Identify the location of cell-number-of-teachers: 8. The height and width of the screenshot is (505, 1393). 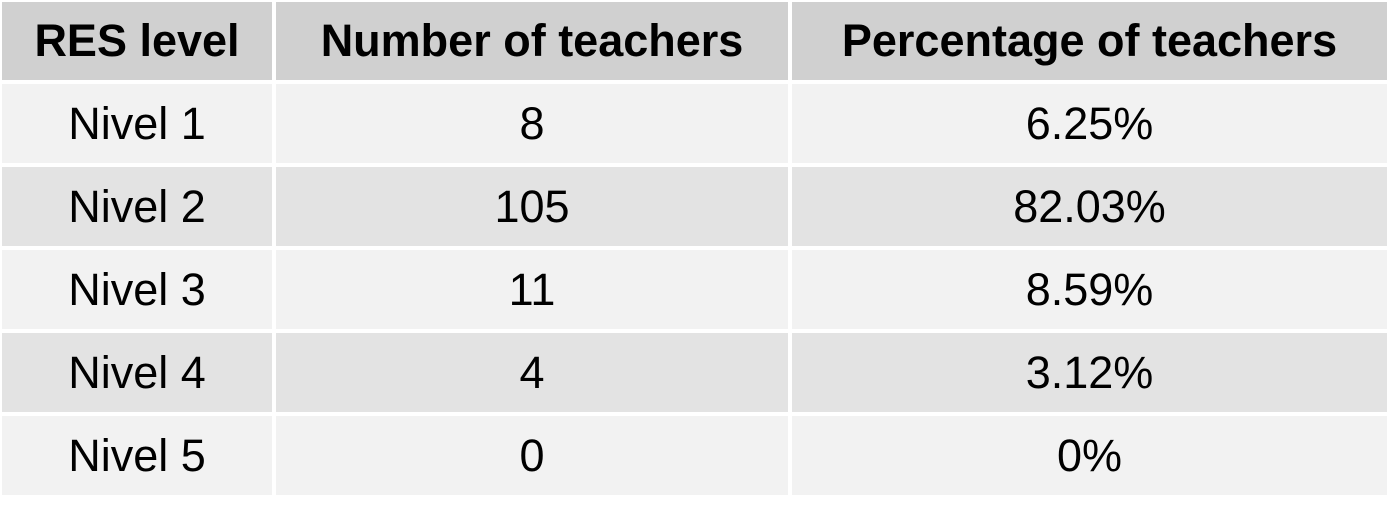
(532, 123).